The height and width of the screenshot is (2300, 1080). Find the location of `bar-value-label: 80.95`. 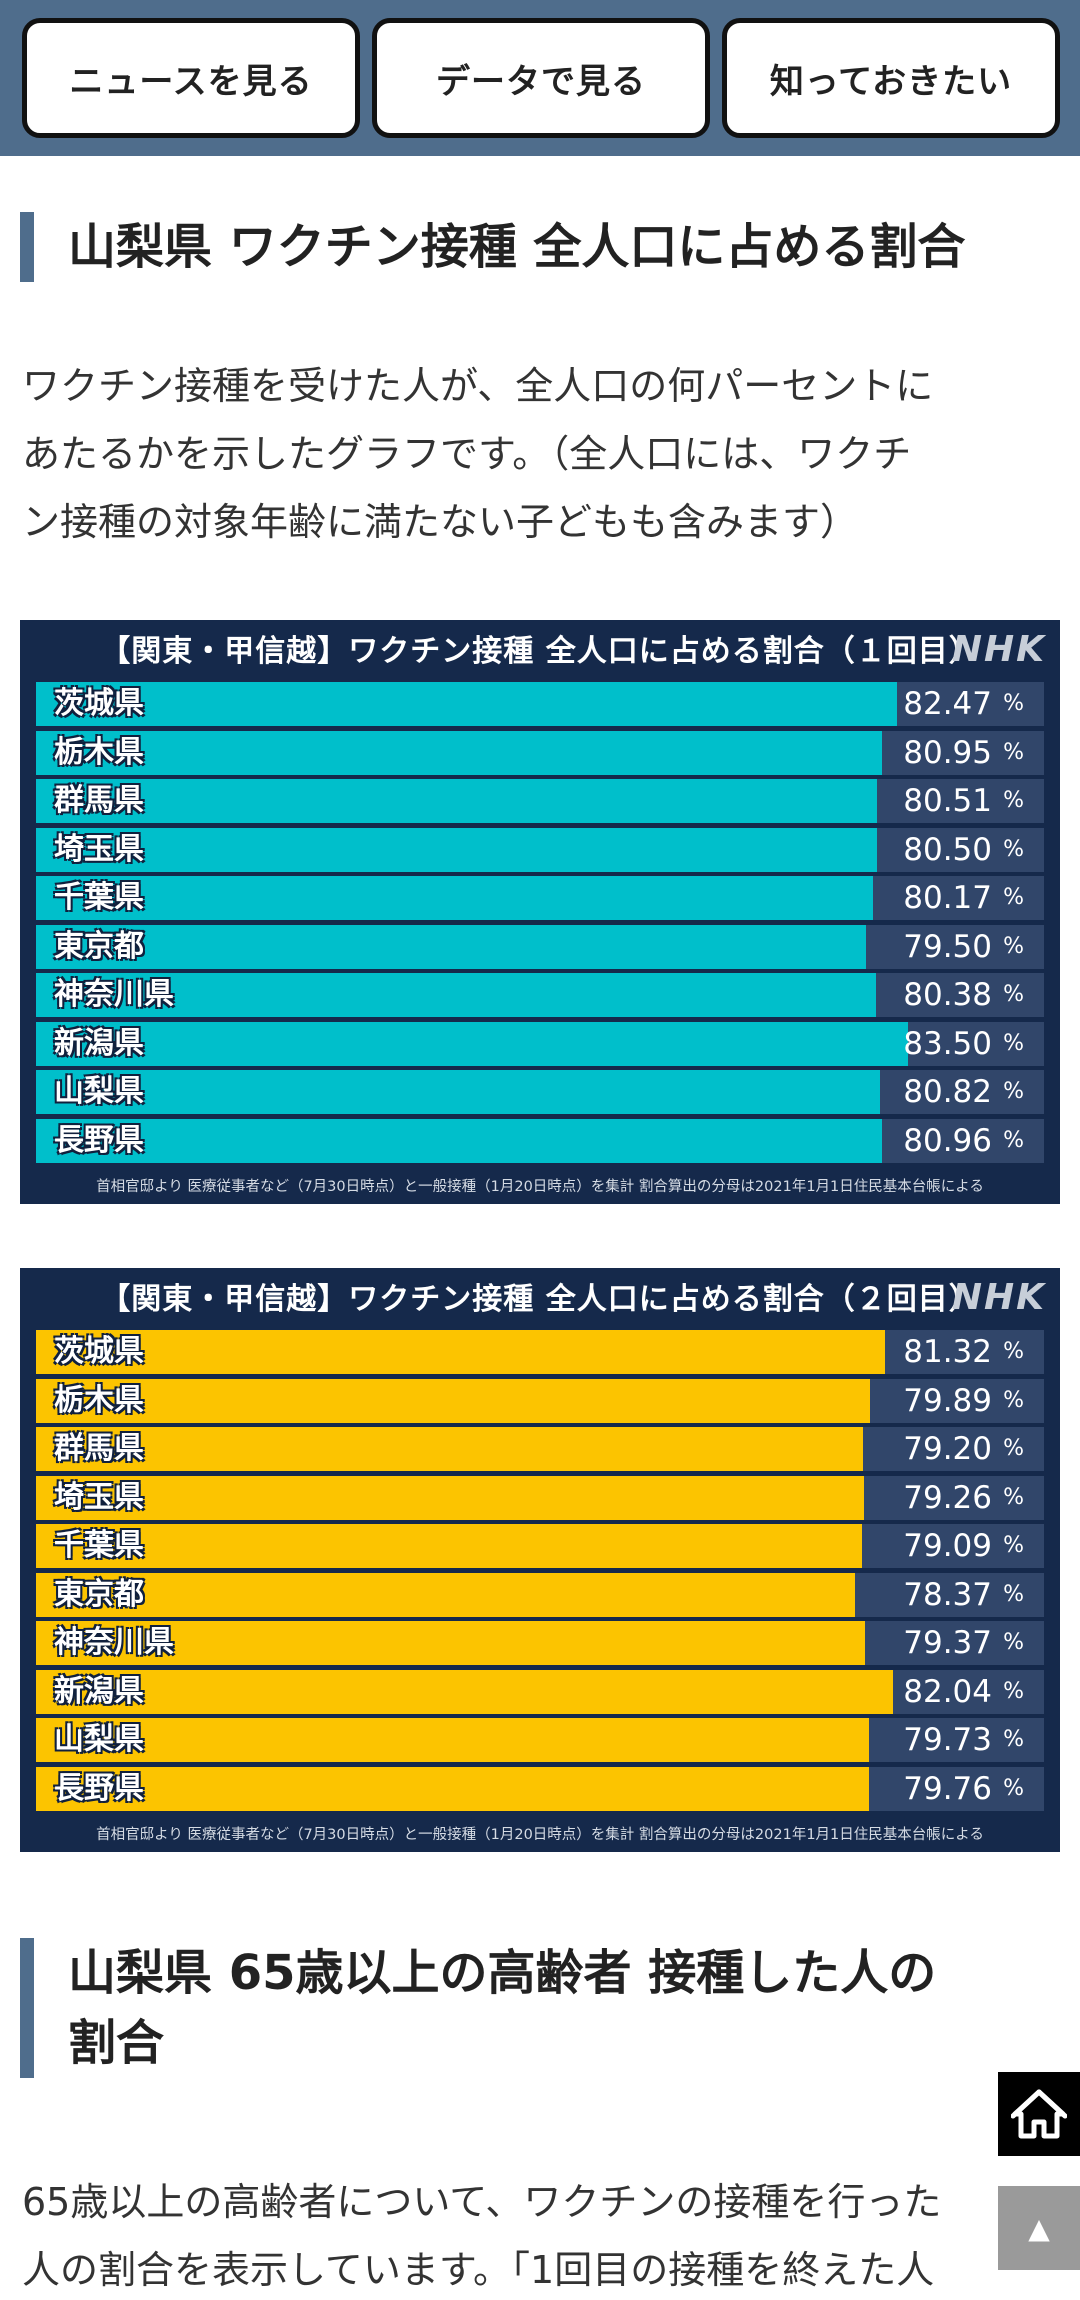

bar-value-label: 80.95 is located at coordinates (947, 752).